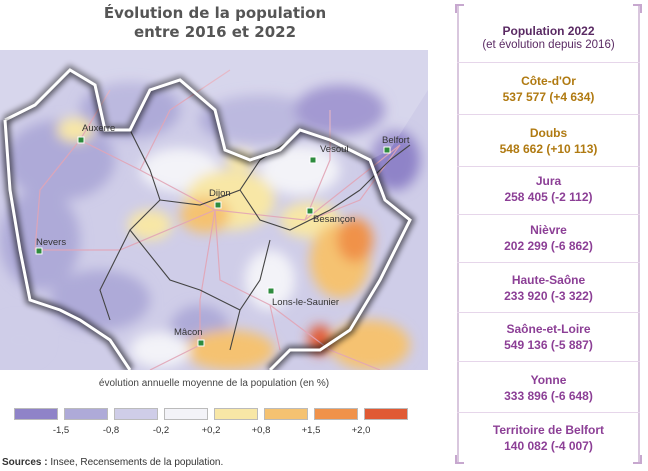 This screenshot has height=471, width=648. Describe the element at coordinates (334, 149) in the screenshot. I see `city-label: Vesoul` at that location.